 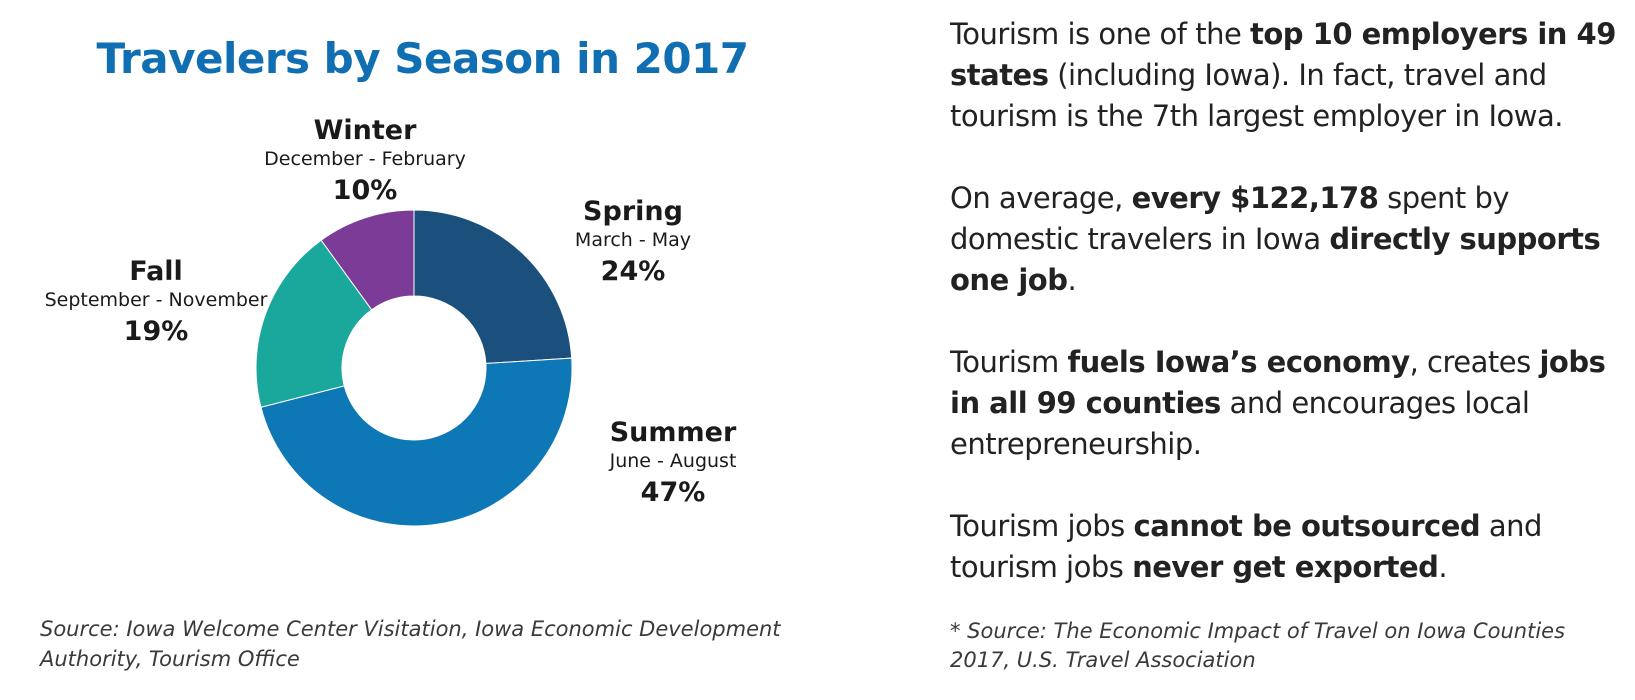 I want to click on fact-highlight: cannot be outsourced, so click(x=1307, y=526).